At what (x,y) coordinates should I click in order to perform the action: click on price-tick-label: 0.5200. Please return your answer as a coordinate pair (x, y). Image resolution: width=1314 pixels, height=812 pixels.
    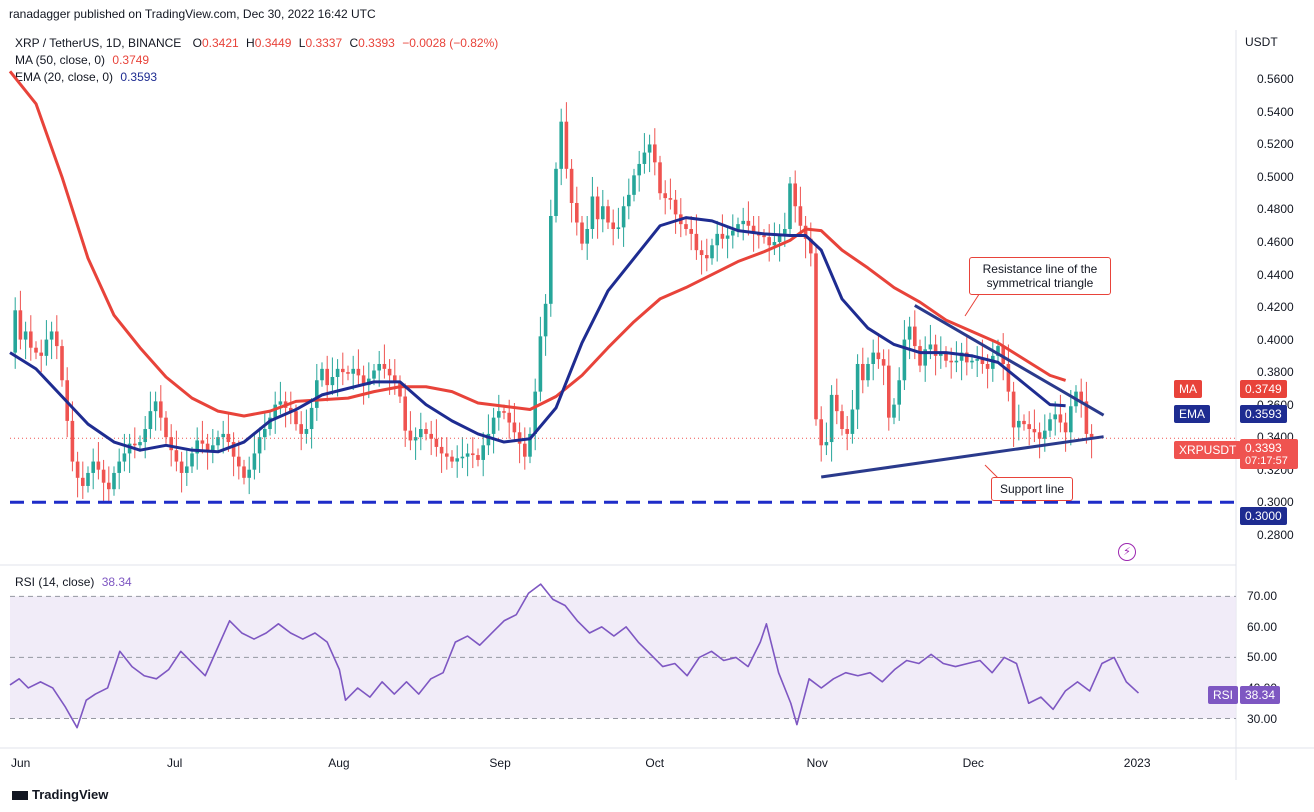
    Looking at the image, I should click on (1275, 144).